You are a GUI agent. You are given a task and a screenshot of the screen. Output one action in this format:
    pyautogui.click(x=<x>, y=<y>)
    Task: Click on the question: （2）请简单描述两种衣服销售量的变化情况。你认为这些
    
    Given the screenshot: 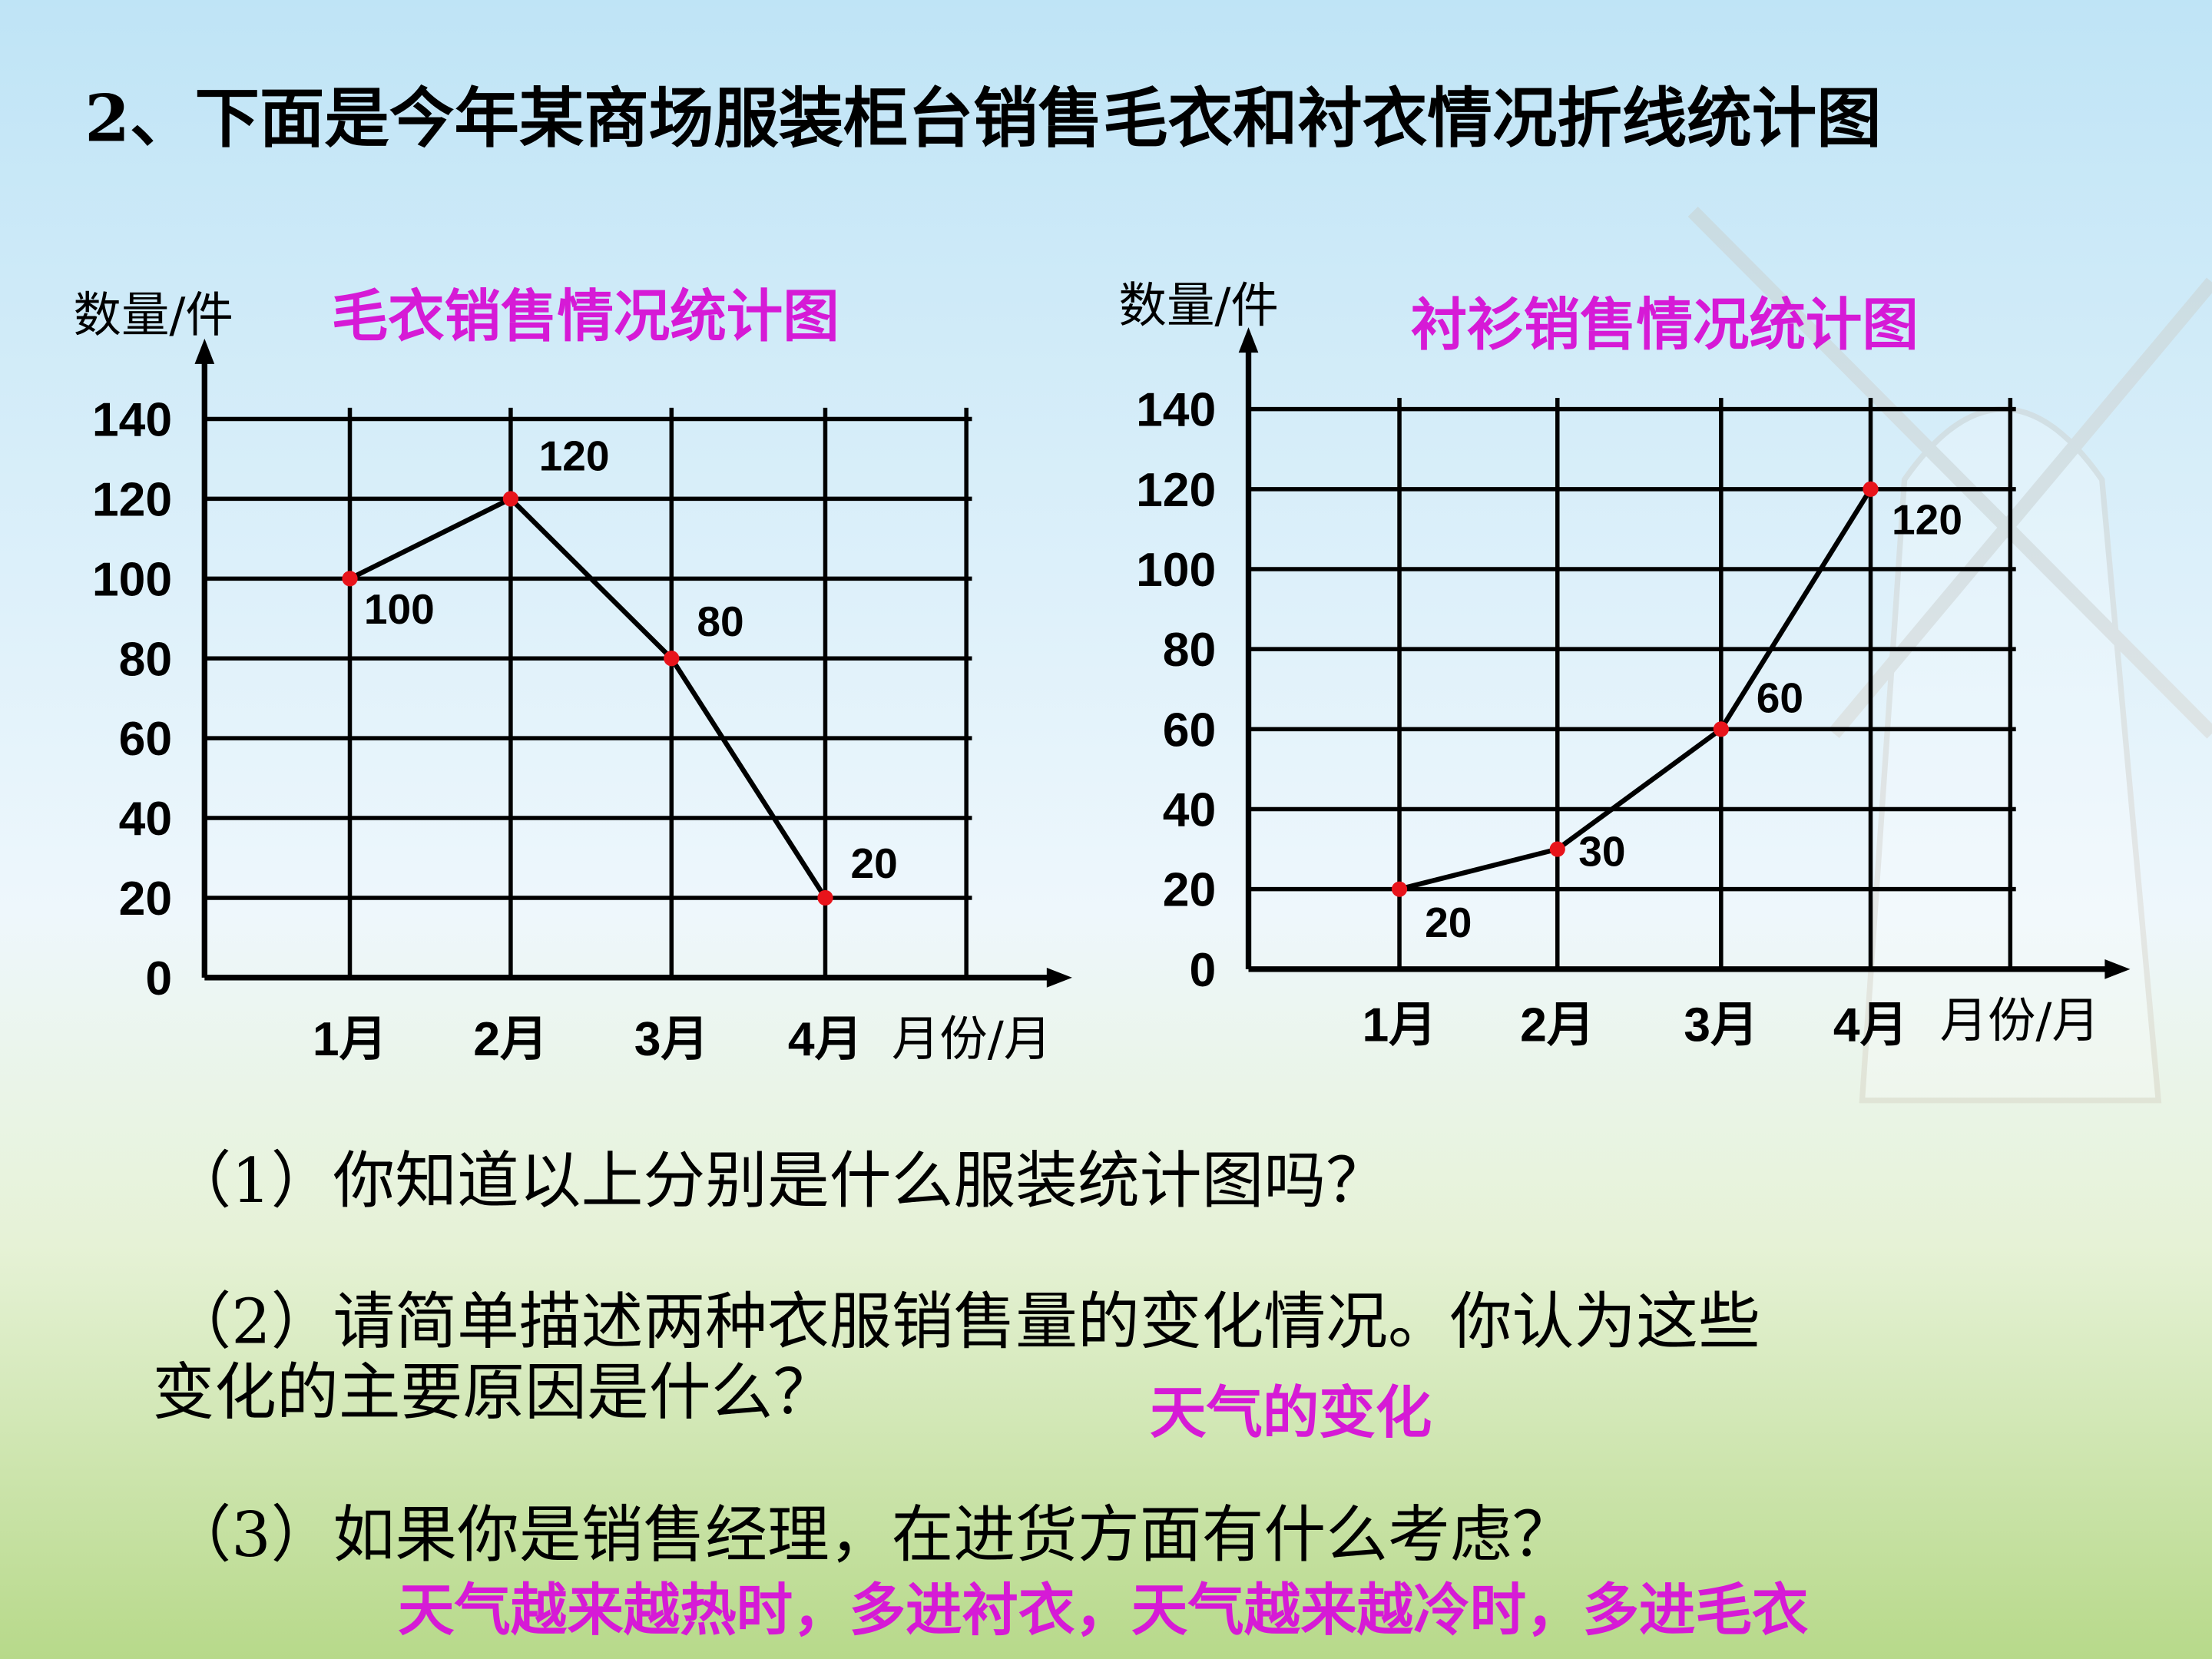 What is the action you would take?
    pyautogui.click(x=964, y=1322)
    